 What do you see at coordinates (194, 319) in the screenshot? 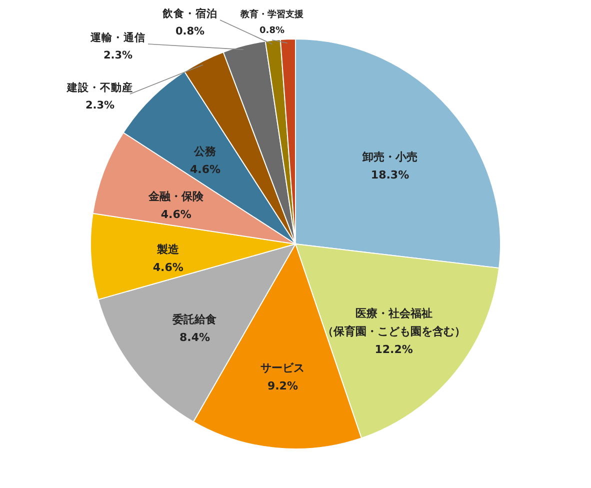
I see `slice-label: 委託給食` at bounding box center [194, 319].